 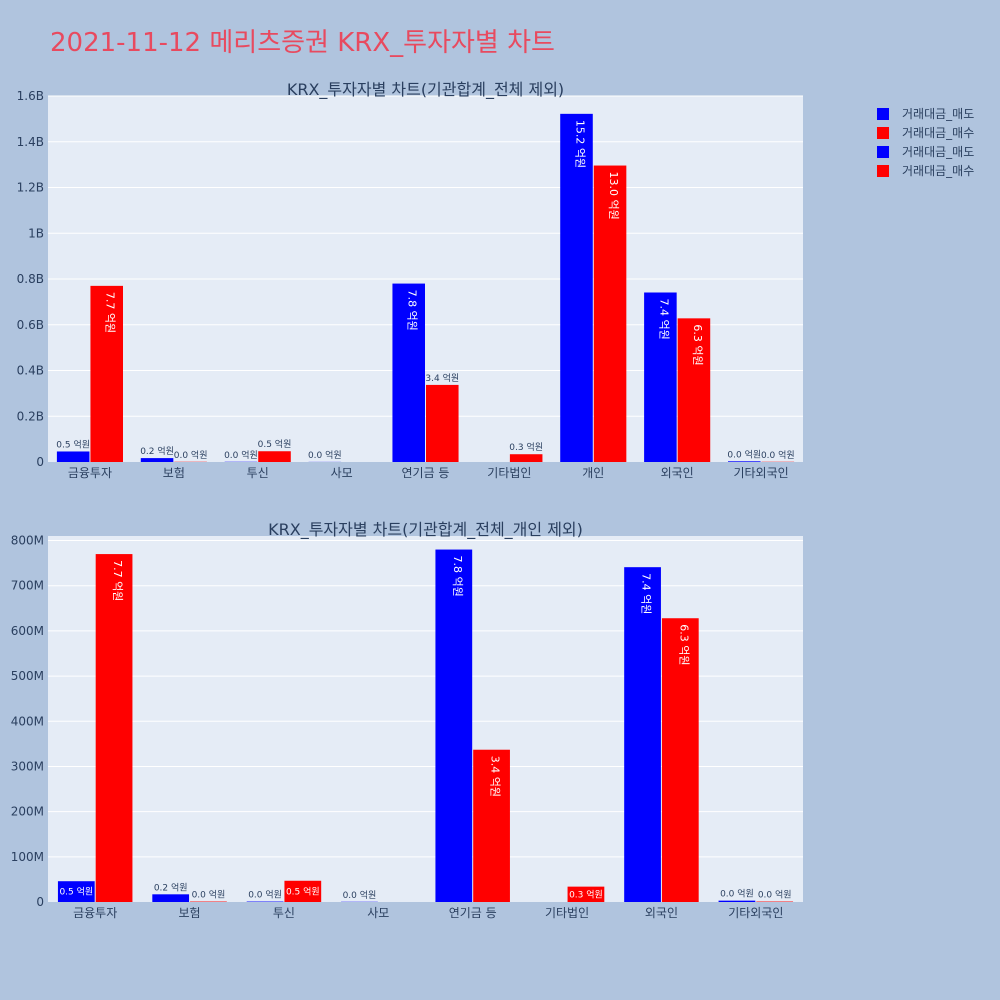 I want to click on subplot-title-1: KRX_투자자별 차트(기관합계_전체 제외), so click(x=425, y=90).